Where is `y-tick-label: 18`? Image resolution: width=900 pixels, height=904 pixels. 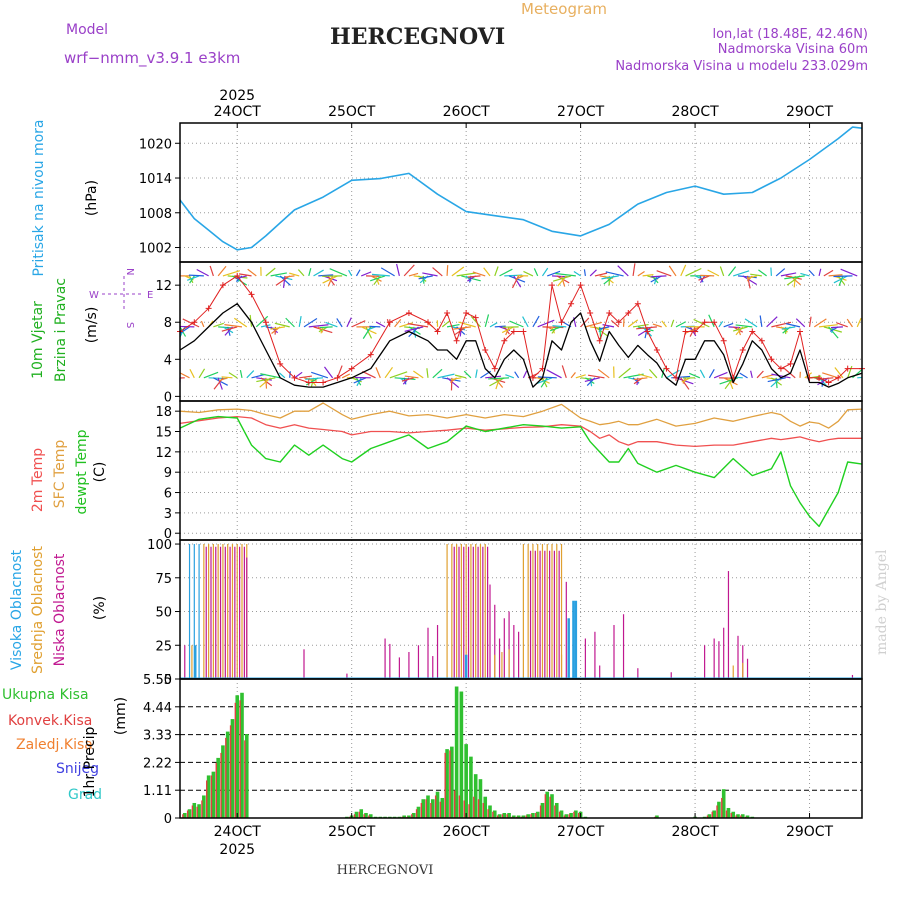 y-tick-label: 18 is located at coordinates (163, 412).